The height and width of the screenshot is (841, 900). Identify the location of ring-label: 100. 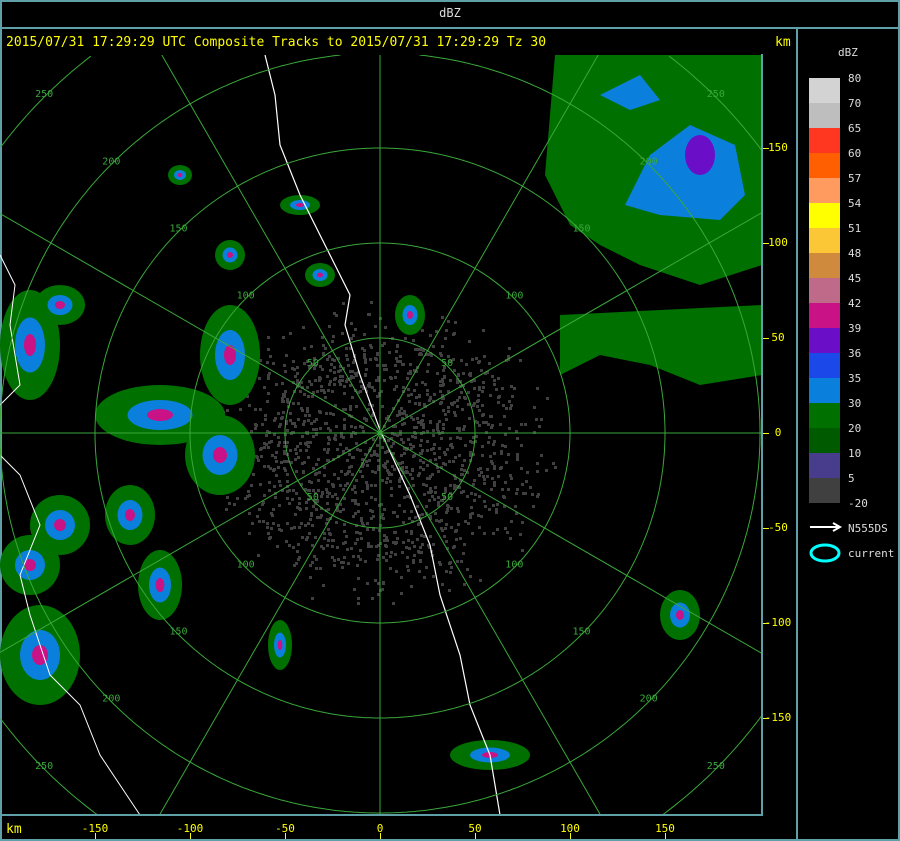
(514, 296).